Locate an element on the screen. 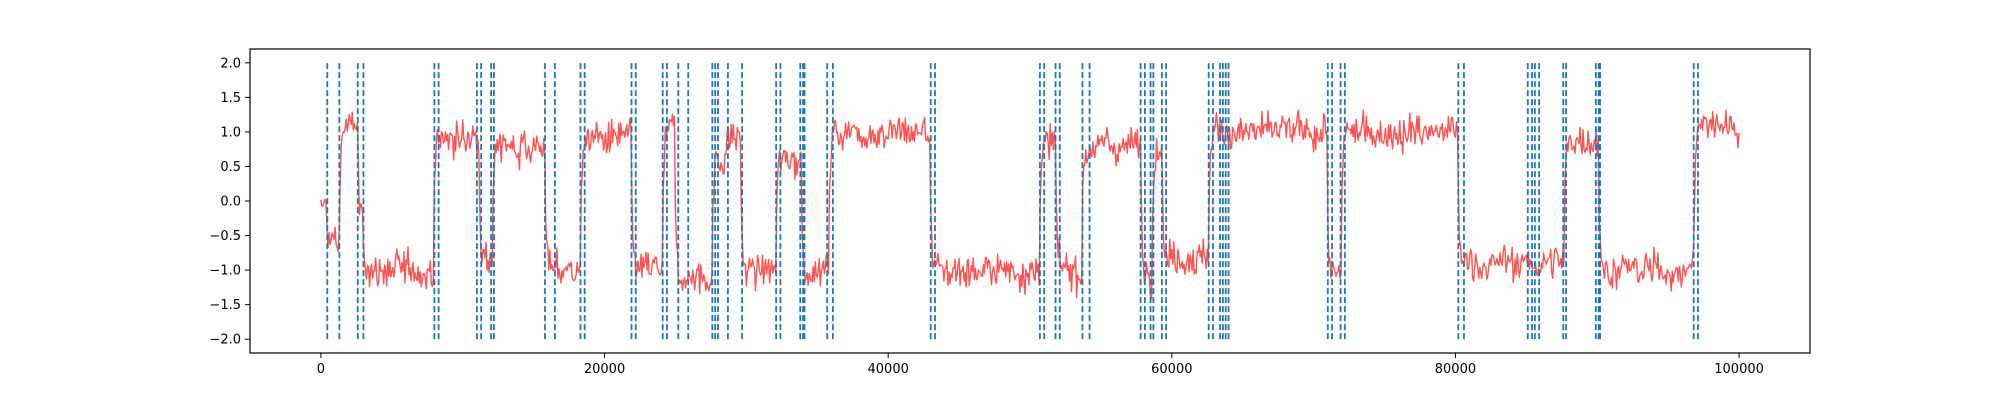 The width and height of the screenshot is (2000, 400). x-tick-label: 0 is located at coordinates (321, 369).